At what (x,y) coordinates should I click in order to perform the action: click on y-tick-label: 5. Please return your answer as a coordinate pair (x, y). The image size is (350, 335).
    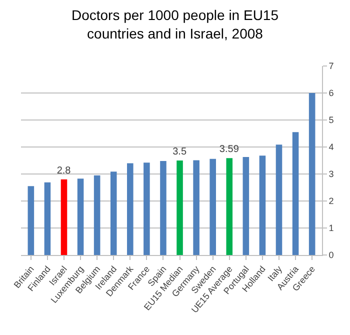
    Looking at the image, I should click on (331, 120).